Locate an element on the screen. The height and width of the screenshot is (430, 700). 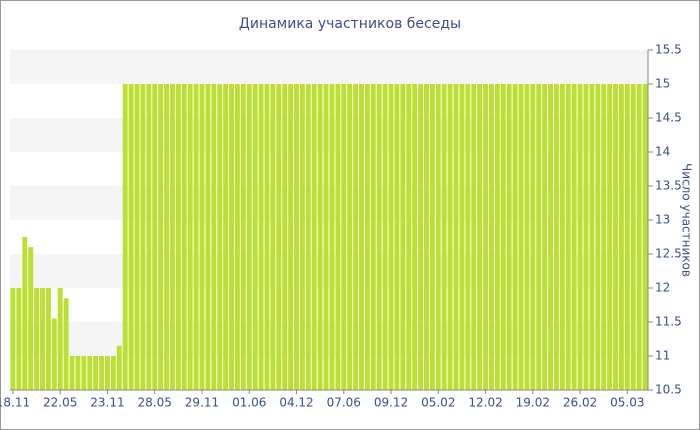
x-tick-label: 01.06 is located at coordinates (249, 403).